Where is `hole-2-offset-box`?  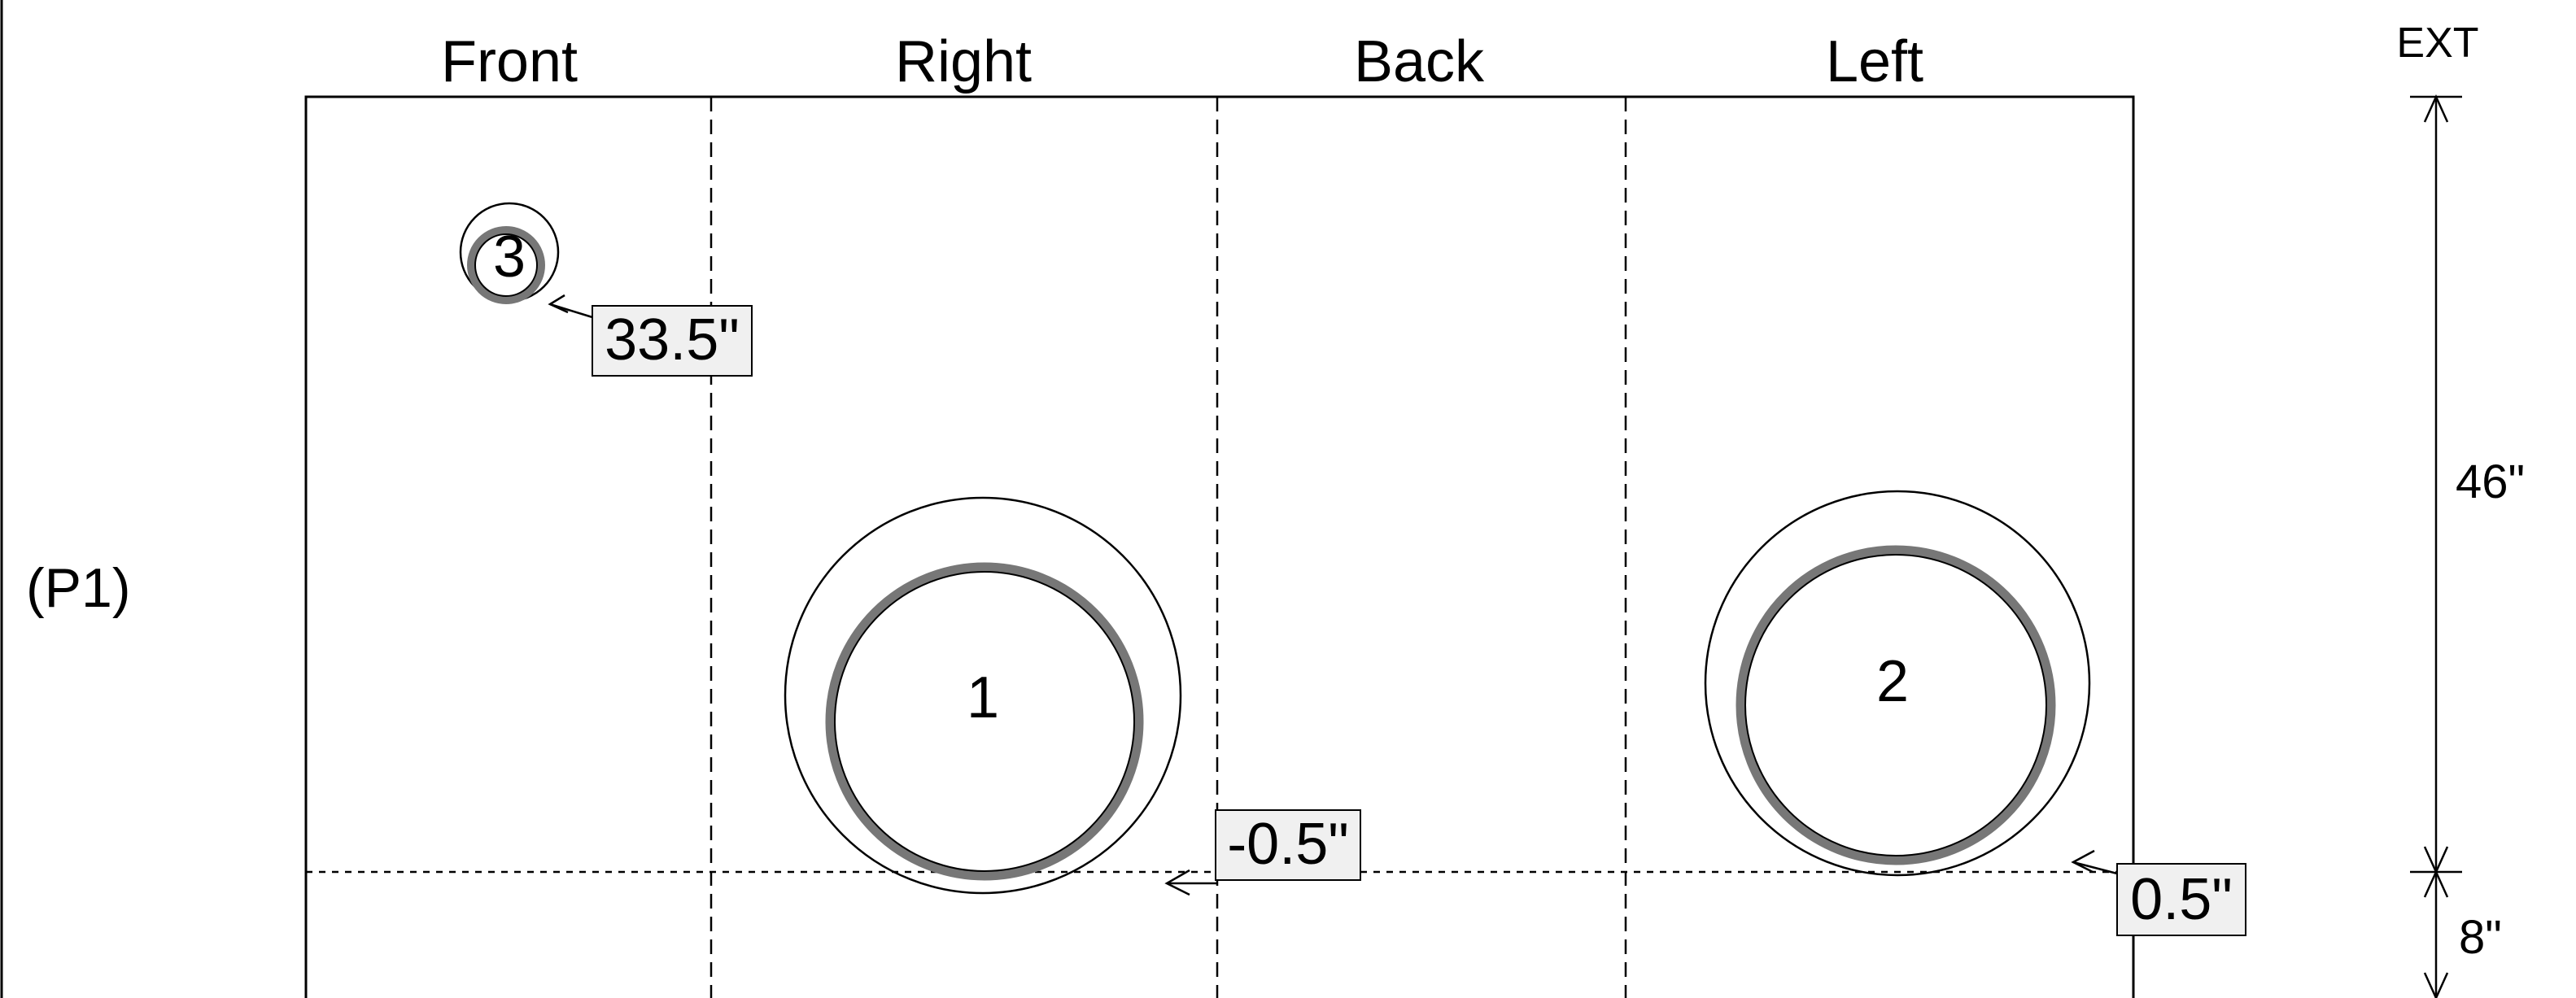
hole-2-offset-box is located at coordinates (2181, 899).